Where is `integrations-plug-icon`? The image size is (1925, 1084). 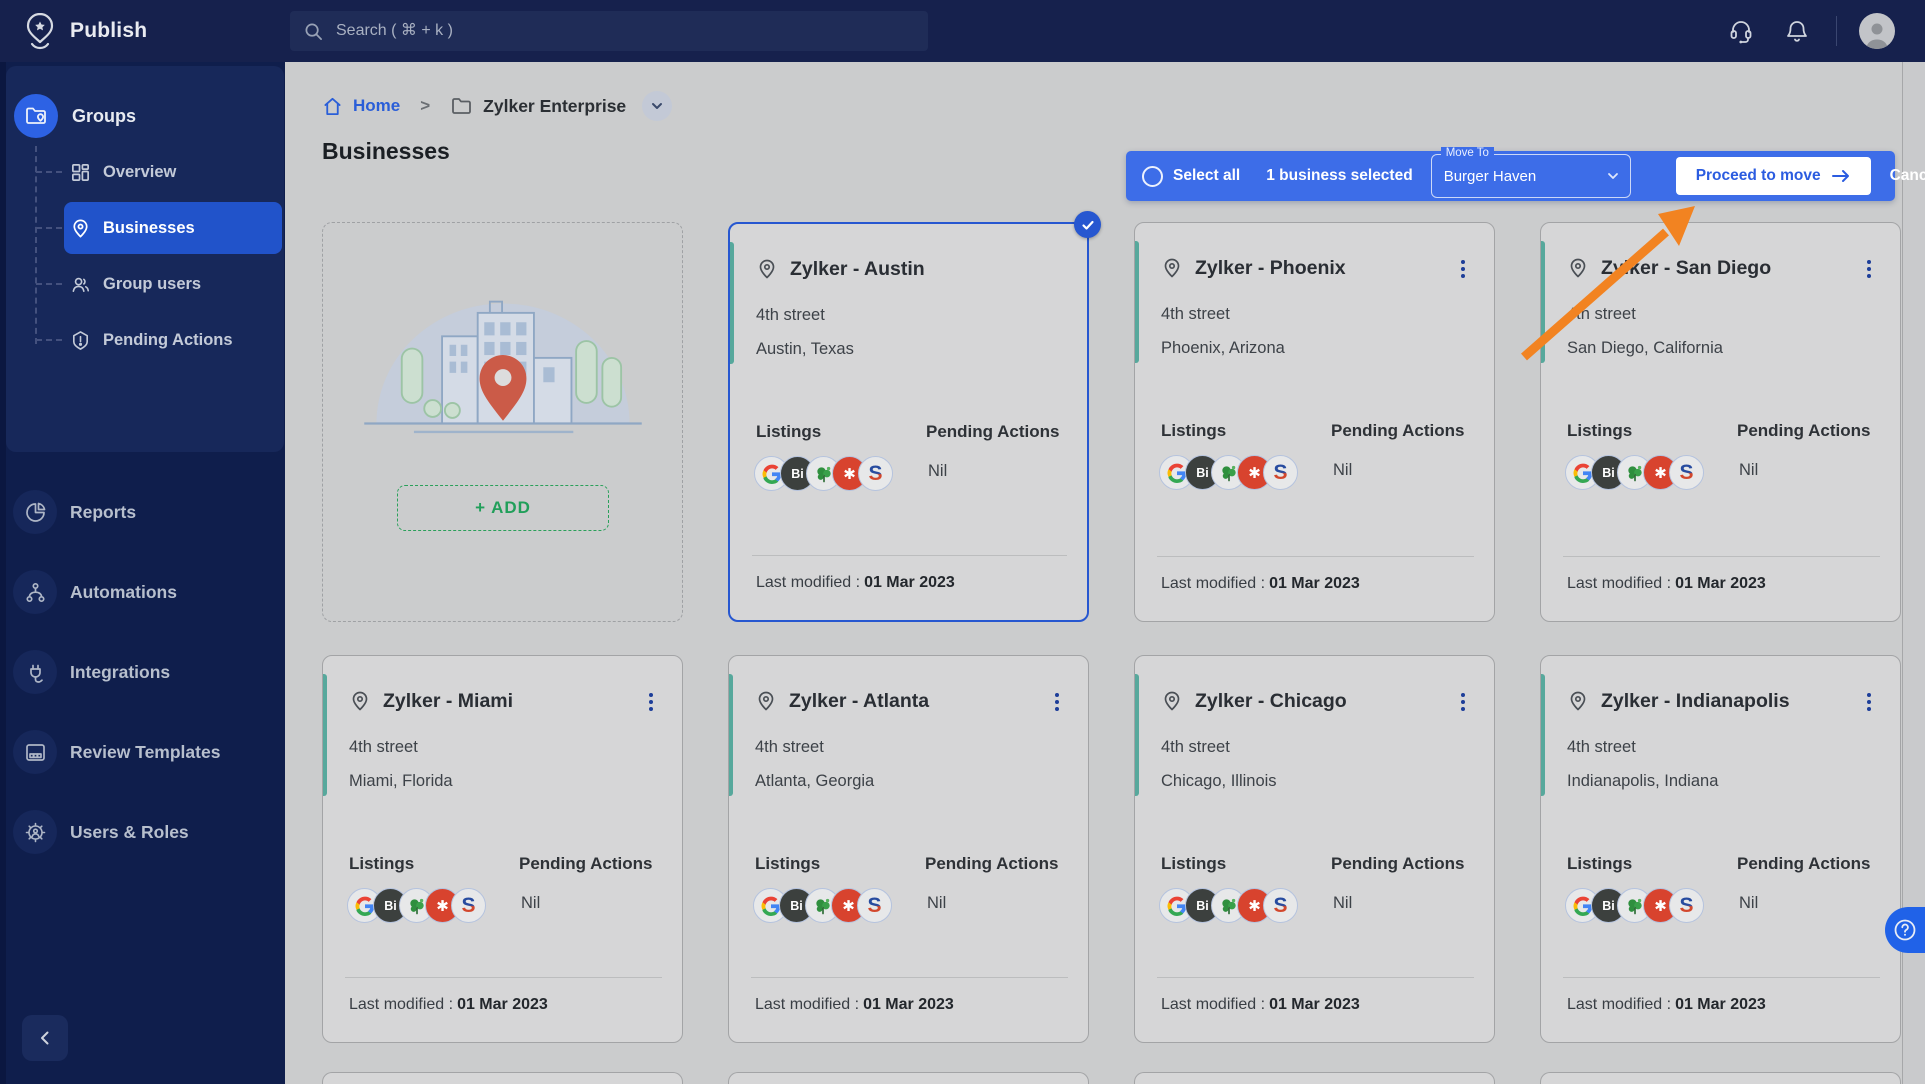 integrations-plug-icon is located at coordinates (35, 672).